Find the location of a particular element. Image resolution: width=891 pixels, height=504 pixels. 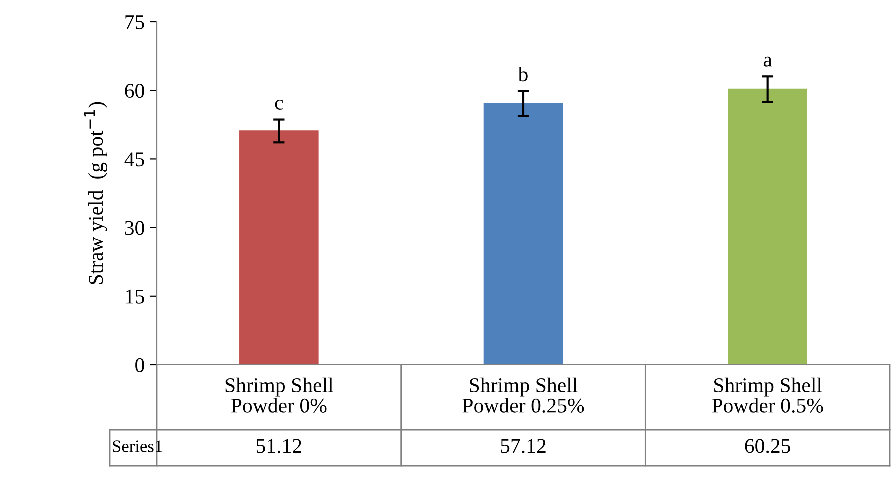

y-axis-title: Straw yield (g pot$^{−1}$) is located at coordinates (96, 193).